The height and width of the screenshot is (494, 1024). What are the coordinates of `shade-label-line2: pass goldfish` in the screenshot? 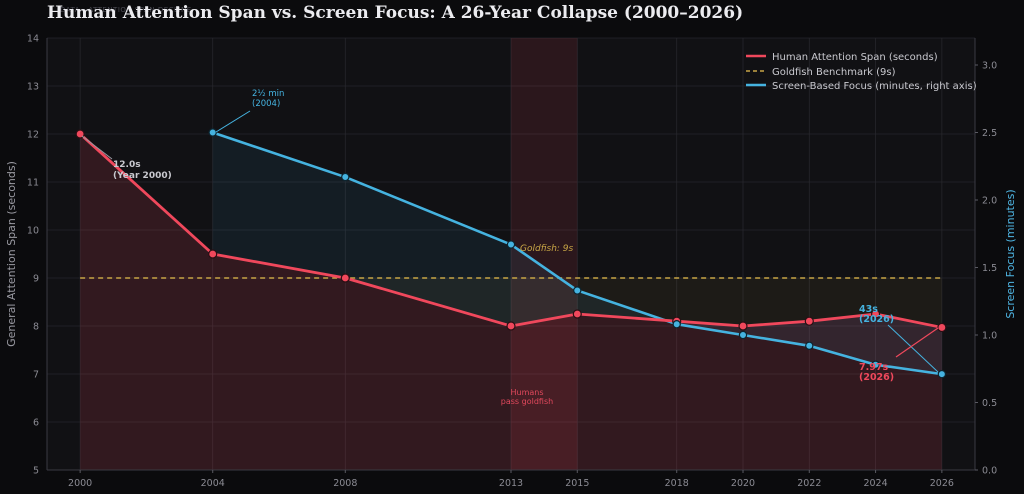 It's located at (527, 401).